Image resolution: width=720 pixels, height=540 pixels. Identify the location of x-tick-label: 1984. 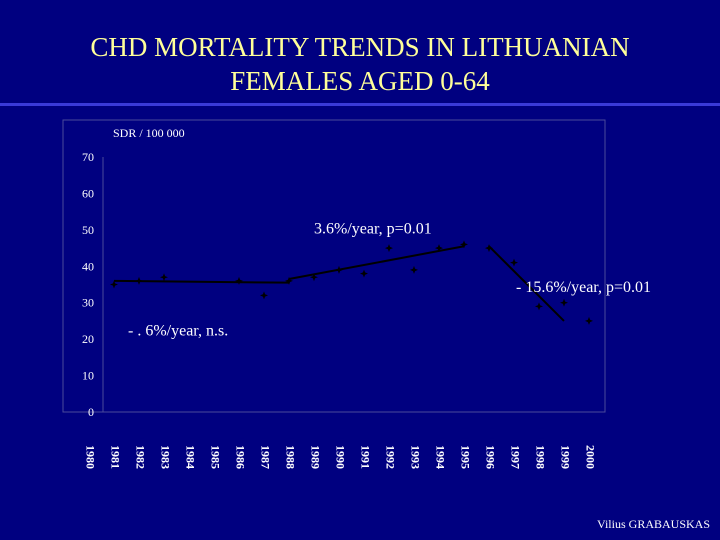
(190, 457).